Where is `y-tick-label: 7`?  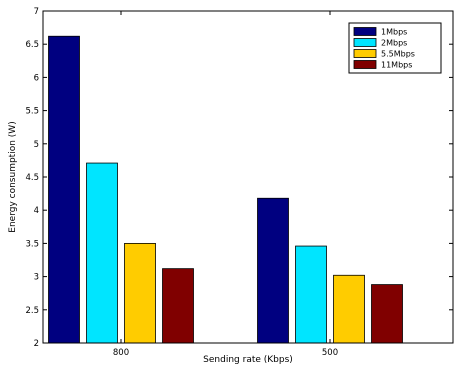 y-tick-label: 7 is located at coordinates (36, 12).